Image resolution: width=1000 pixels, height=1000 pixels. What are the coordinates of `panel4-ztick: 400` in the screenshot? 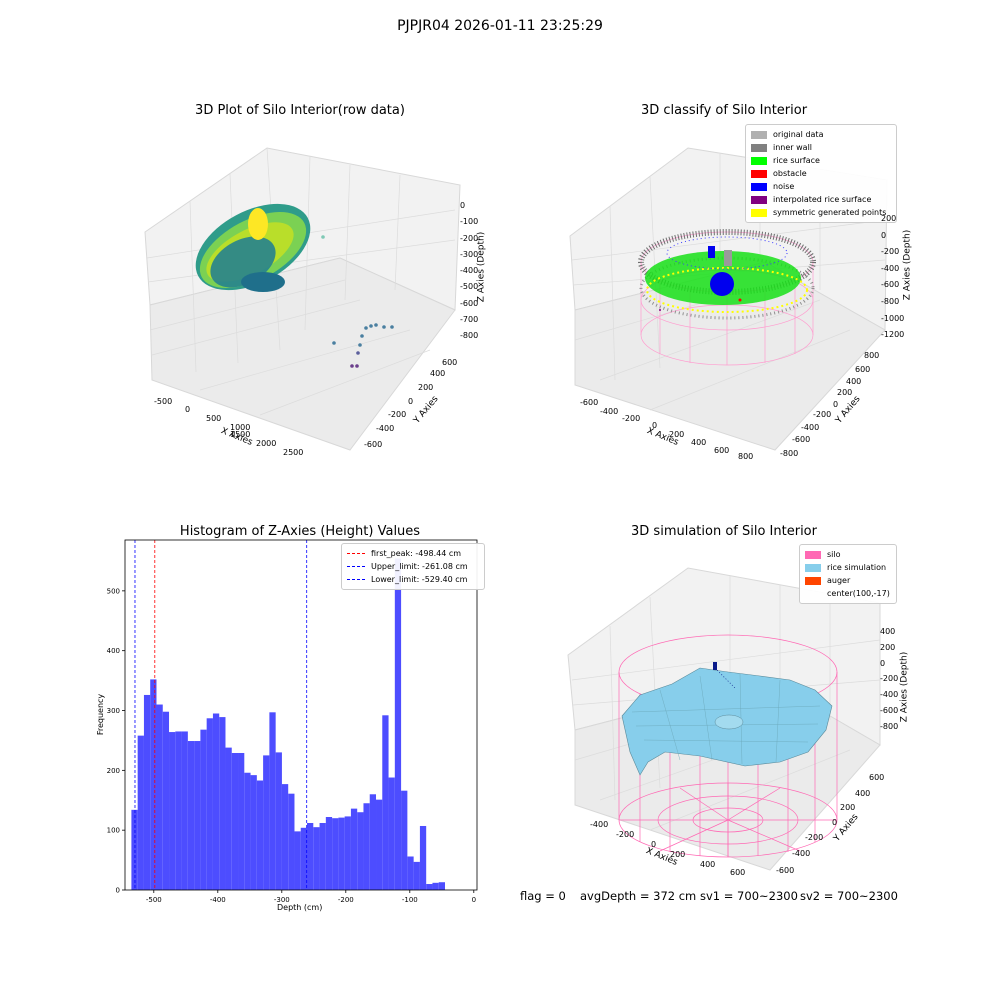 It's located at (888, 631).